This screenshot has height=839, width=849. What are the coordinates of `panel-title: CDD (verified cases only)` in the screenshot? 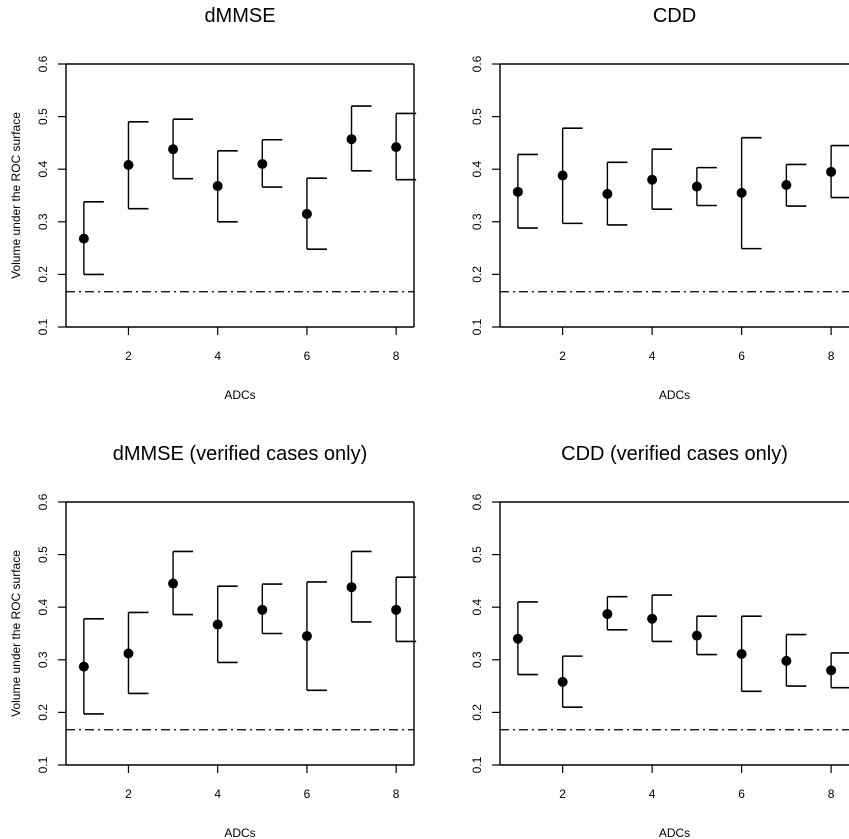 It's located at (674, 454).